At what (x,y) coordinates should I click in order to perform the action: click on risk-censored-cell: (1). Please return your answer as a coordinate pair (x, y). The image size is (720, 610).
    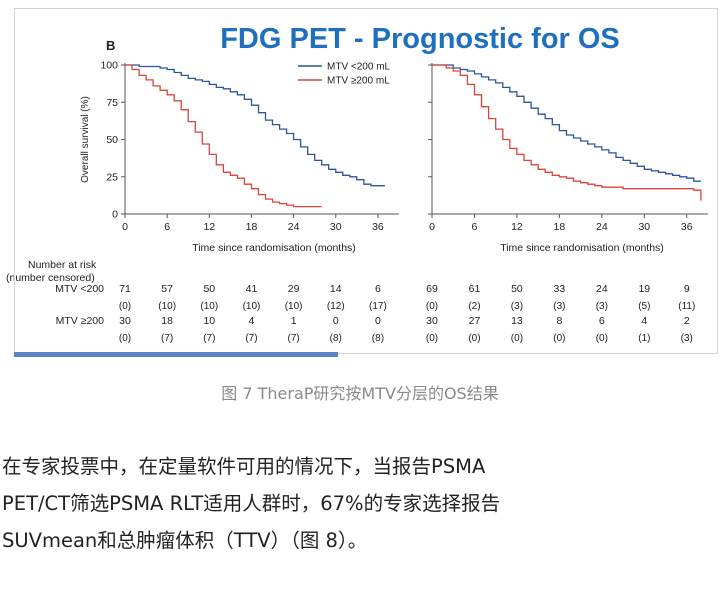
    Looking at the image, I should click on (644, 338).